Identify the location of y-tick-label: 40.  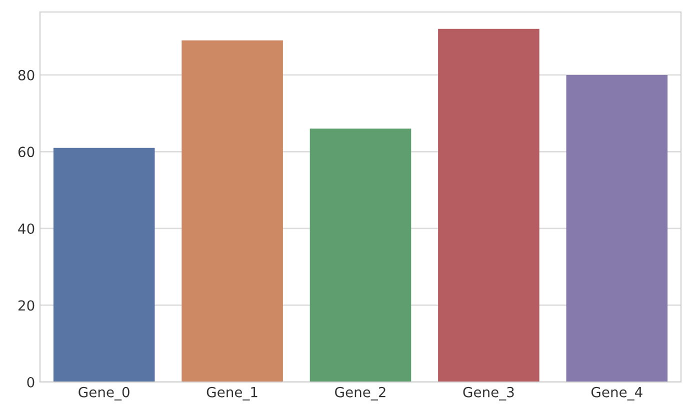
(26, 228).